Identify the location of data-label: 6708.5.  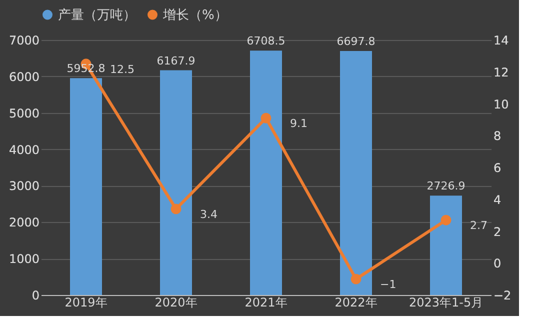
(266, 41).